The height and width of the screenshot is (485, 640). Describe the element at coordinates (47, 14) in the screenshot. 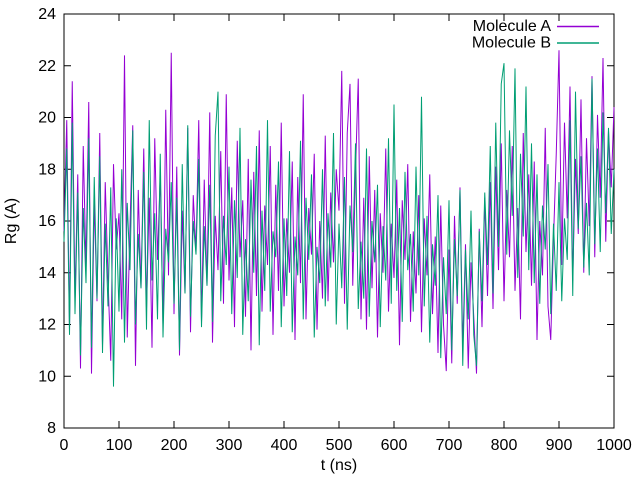

I see `y-tick-label: 24` at that location.